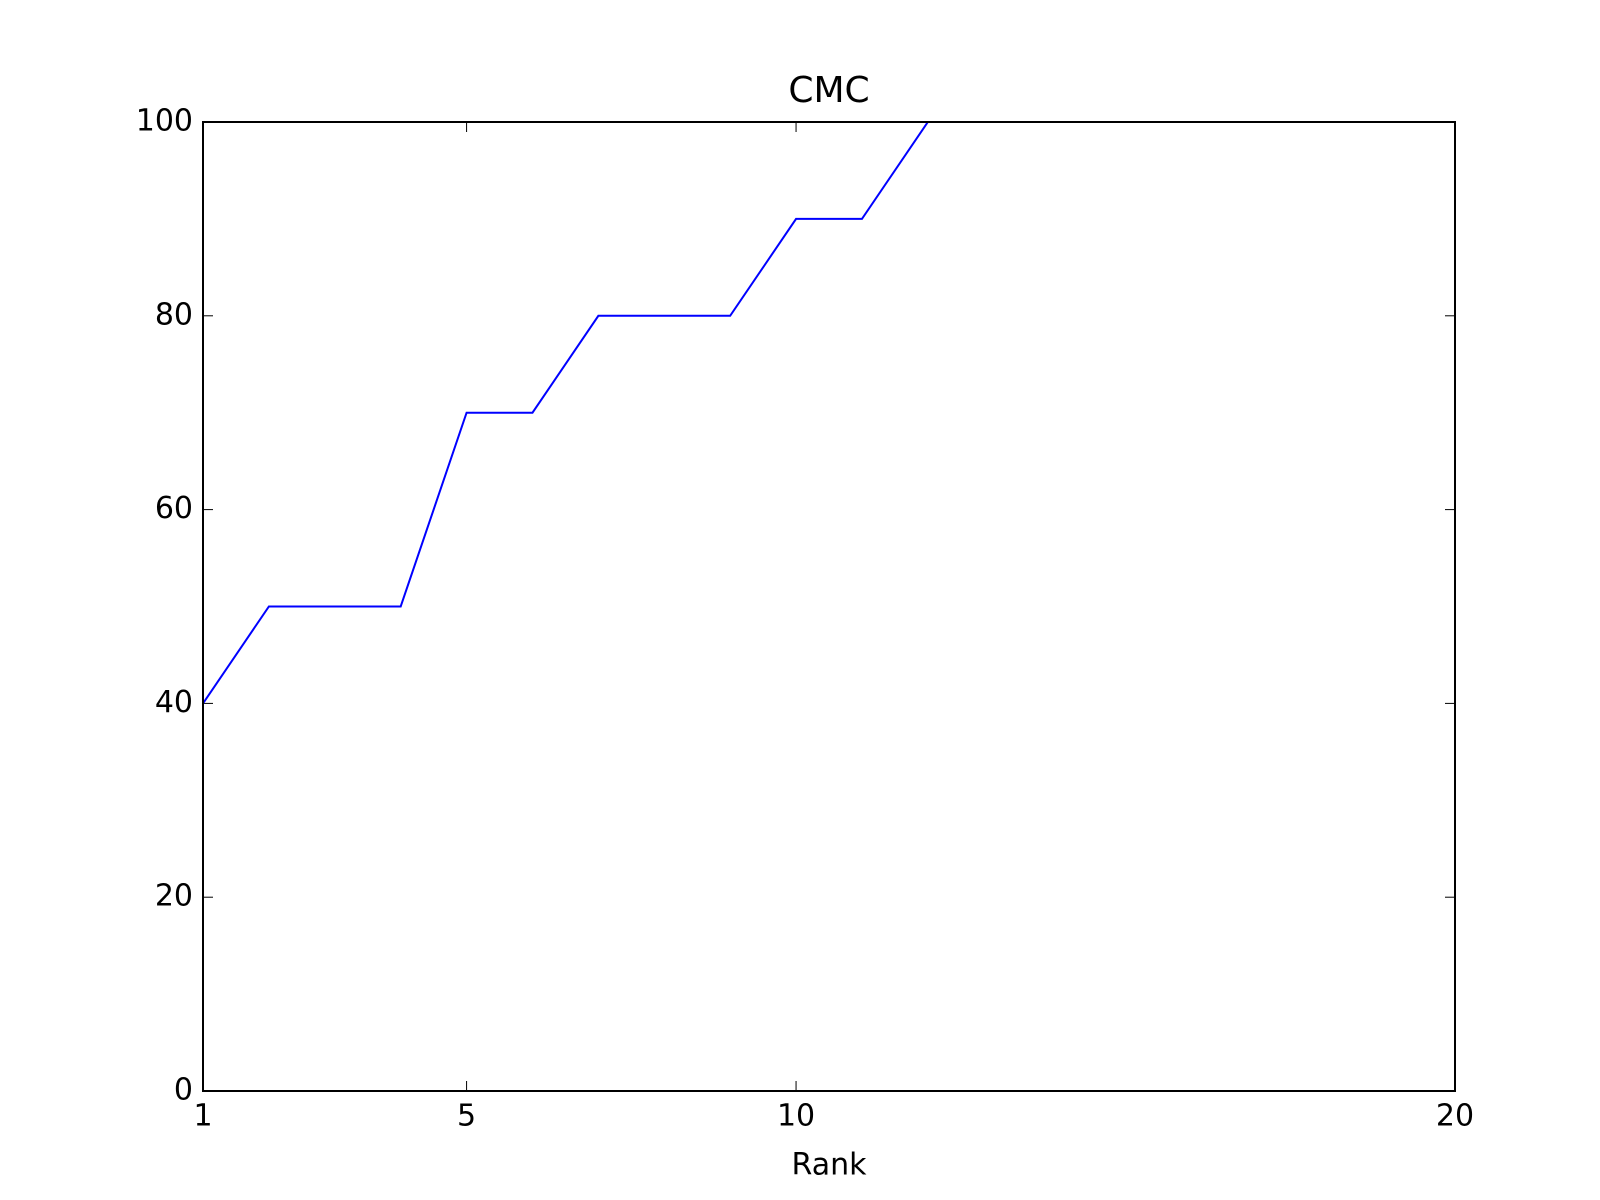 This screenshot has width=1600, height=1200. I want to click on x-tick-label: 20, so click(1455, 1116).